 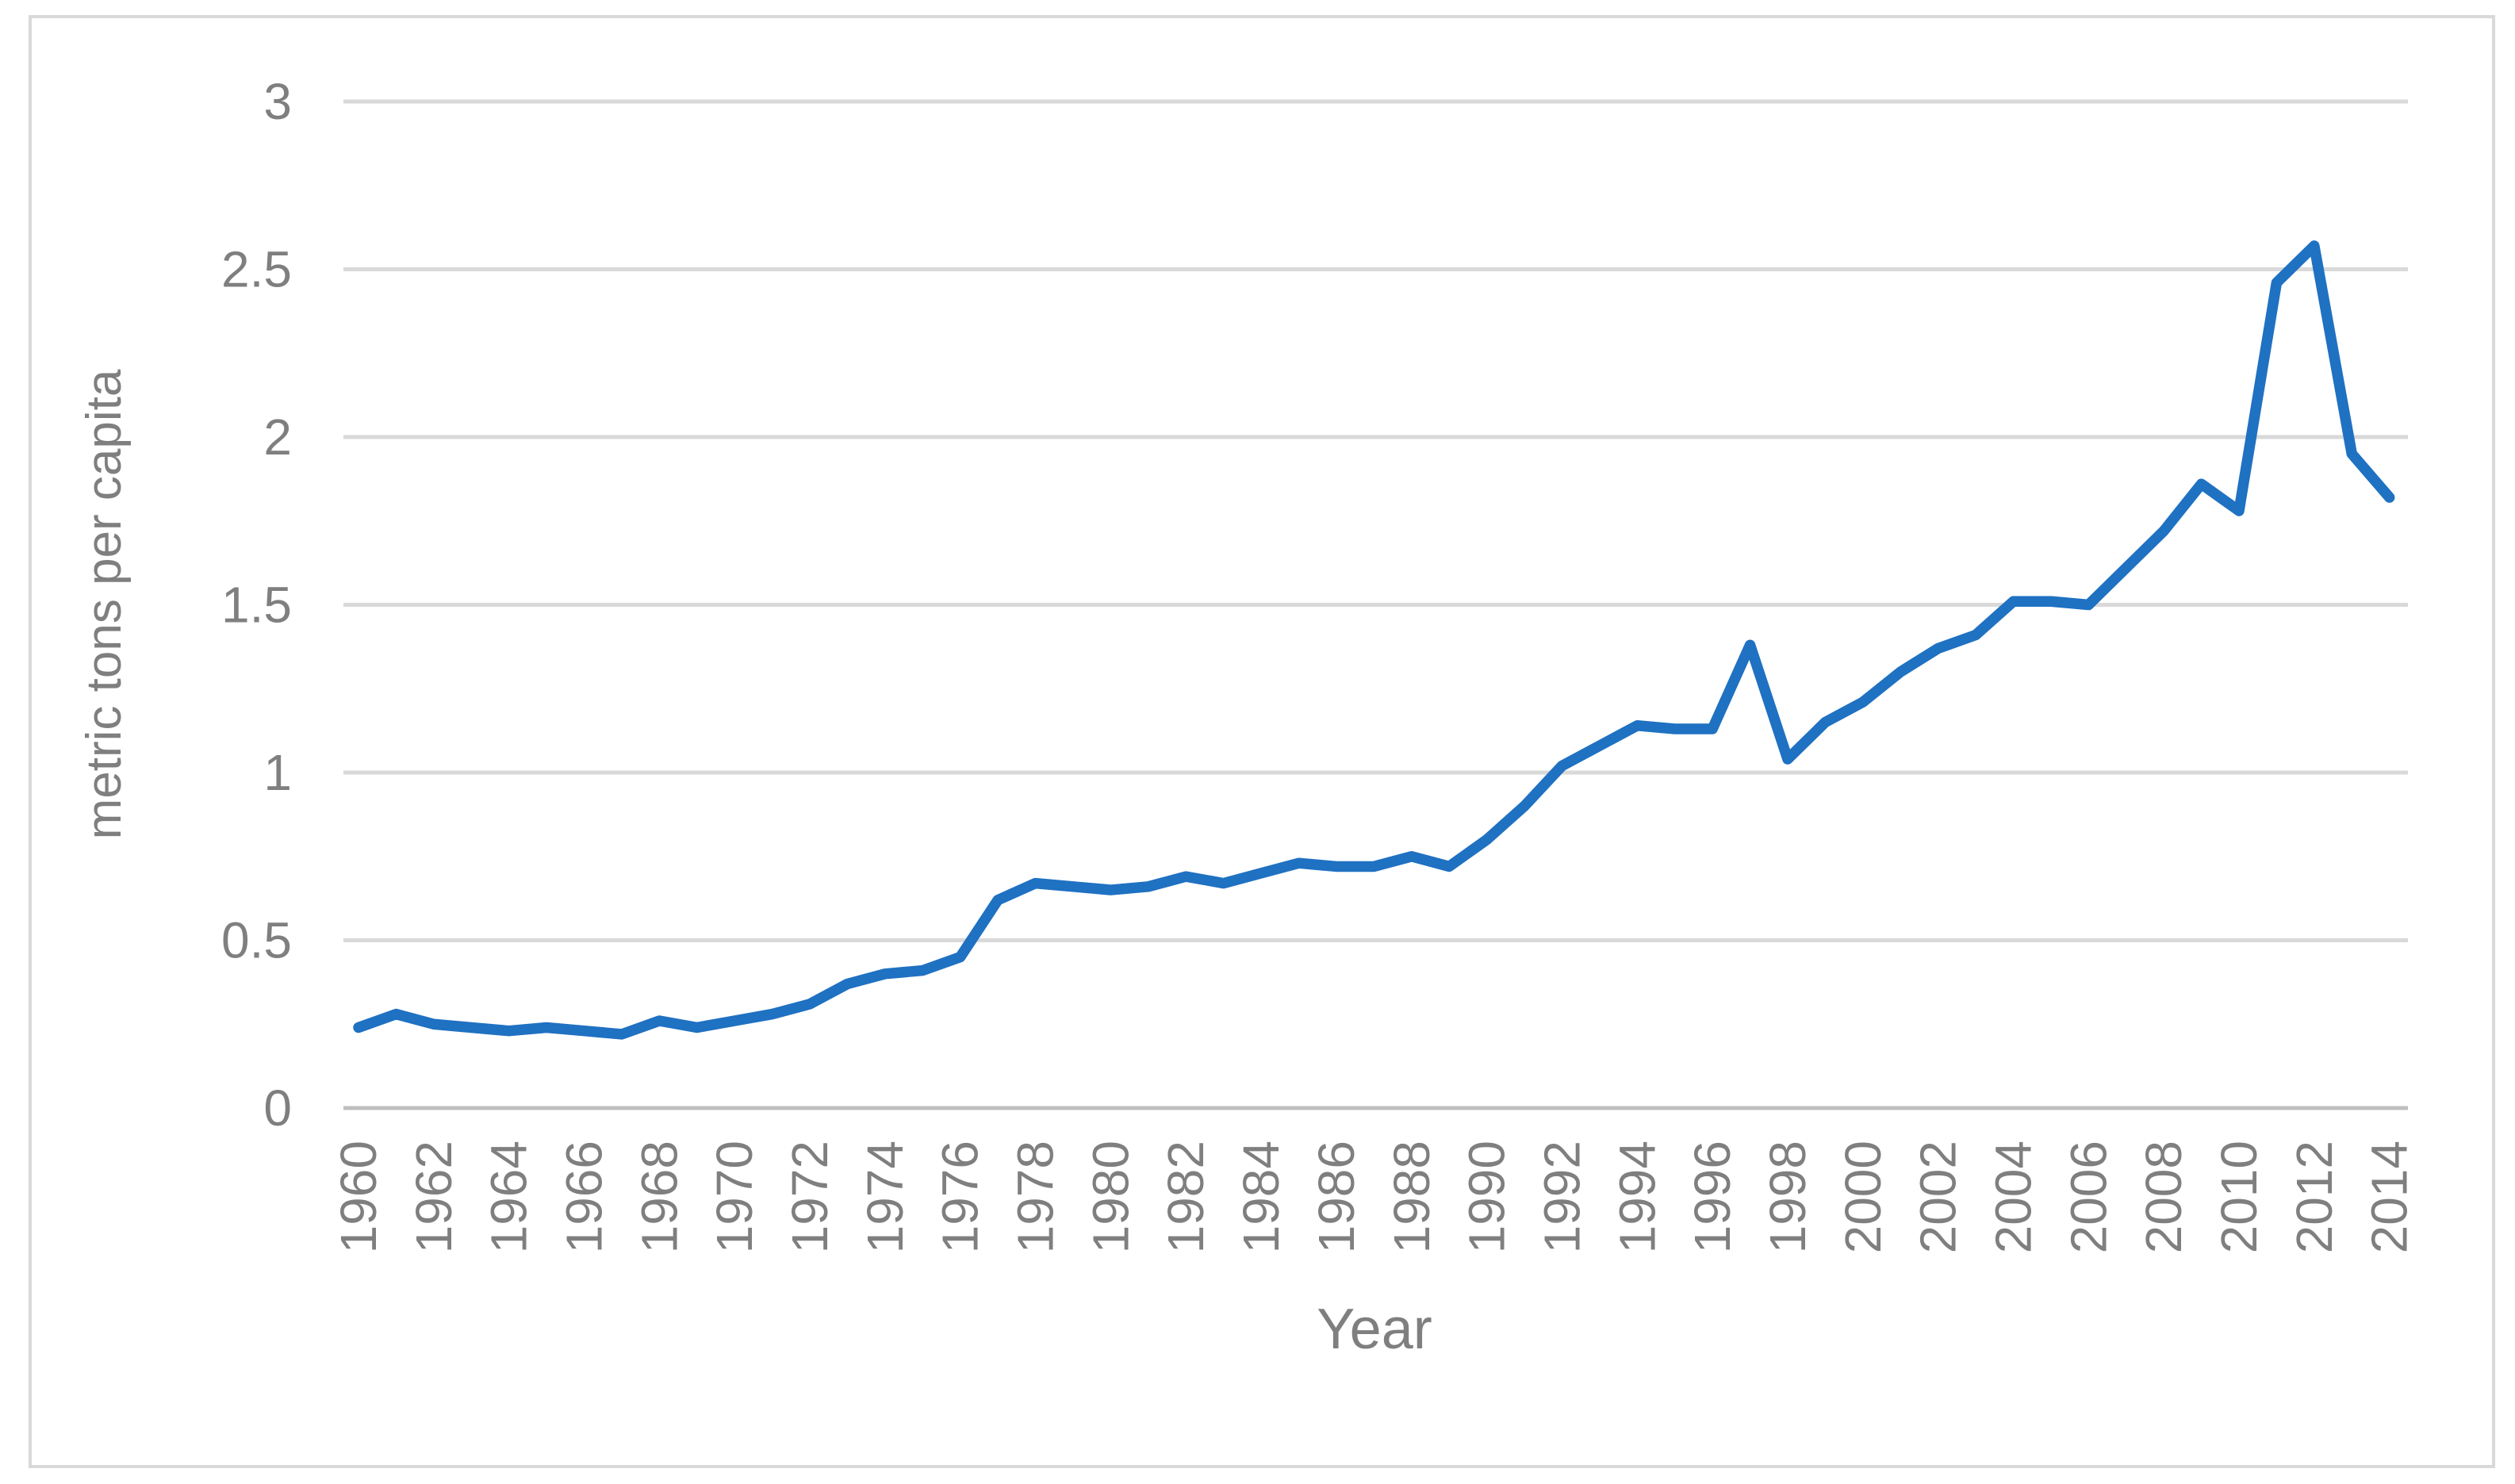 What do you see at coordinates (1110, 1197) in the screenshot?
I see `x-tick-label: 1980` at bounding box center [1110, 1197].